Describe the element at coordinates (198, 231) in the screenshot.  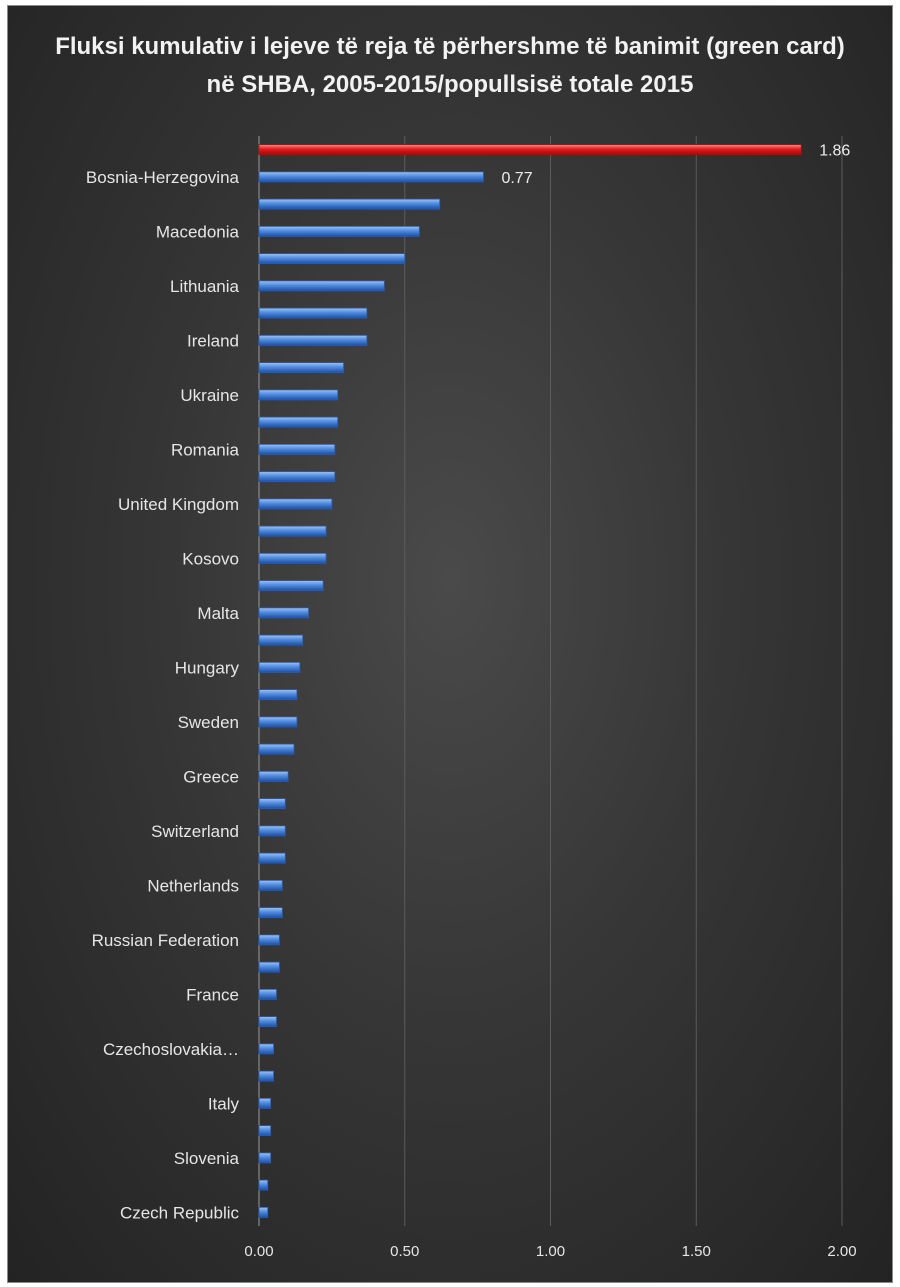
I see `category-label: Macedonia` at that location.